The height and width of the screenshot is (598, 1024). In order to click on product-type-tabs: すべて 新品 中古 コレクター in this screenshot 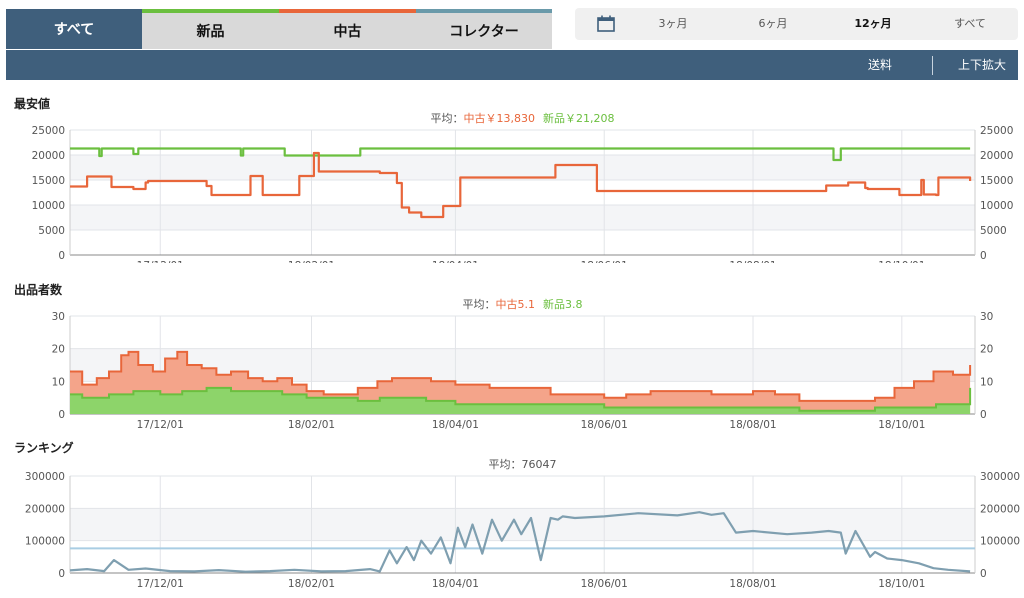, I will do `click(512, 25)`.